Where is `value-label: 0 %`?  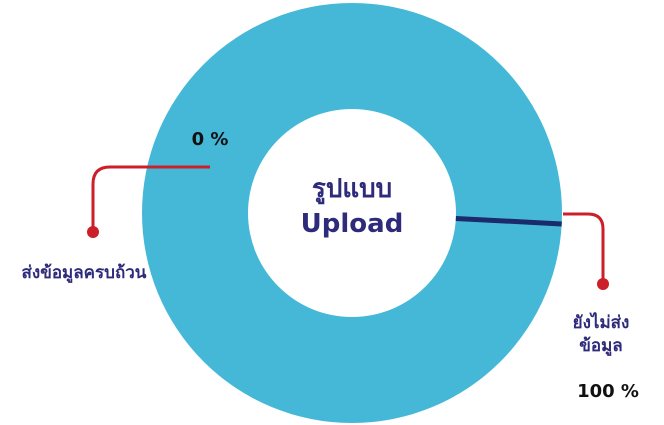
value-label: 0 % is located at coordinates (210, 139).